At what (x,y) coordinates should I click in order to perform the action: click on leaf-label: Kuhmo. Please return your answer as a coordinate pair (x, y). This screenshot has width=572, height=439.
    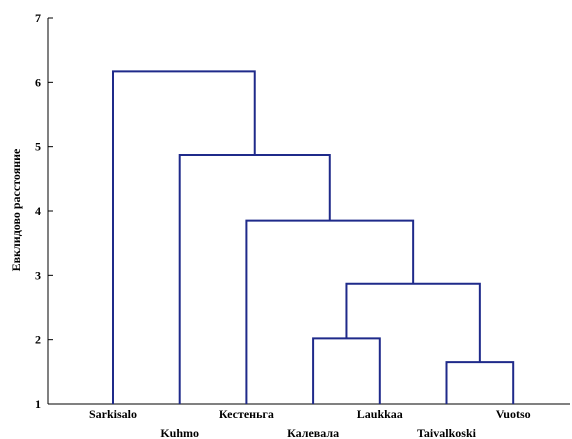
    Looking at the image, I should click on (179, 432).